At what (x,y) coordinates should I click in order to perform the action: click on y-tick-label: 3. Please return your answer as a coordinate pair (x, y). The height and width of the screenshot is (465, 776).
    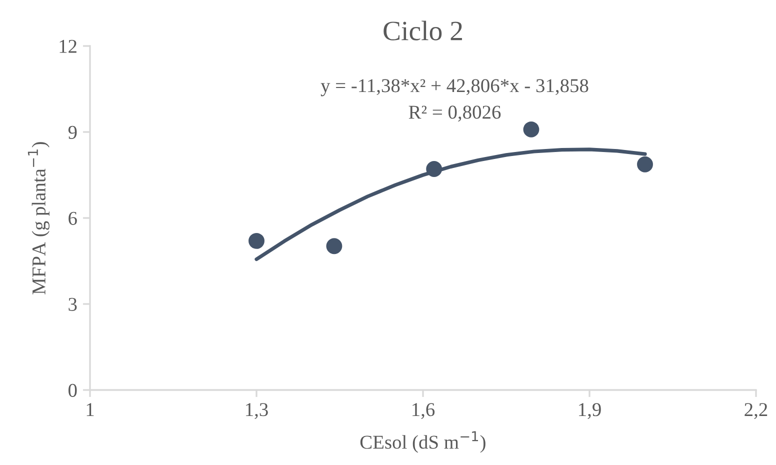
    Looking at the image, I should click on (72, 304).